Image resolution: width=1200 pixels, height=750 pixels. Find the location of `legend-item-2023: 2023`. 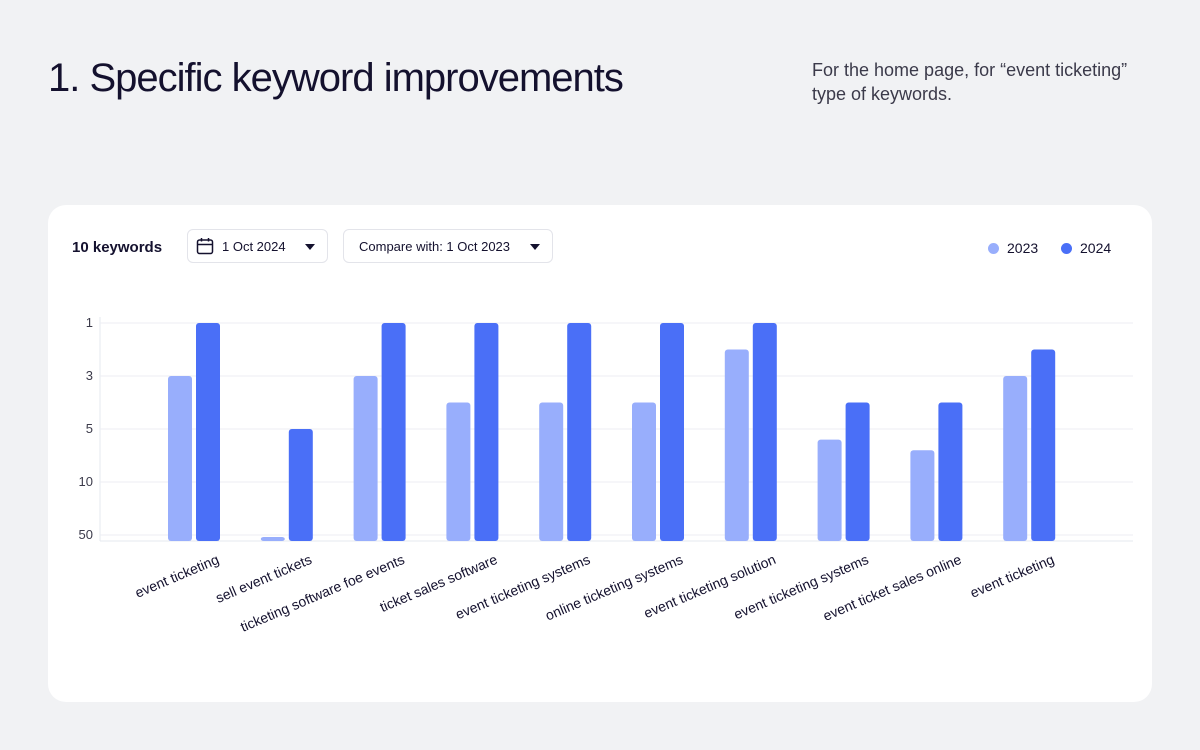

legend-item-2023: 2023 is located at coordinates (1013, 248).